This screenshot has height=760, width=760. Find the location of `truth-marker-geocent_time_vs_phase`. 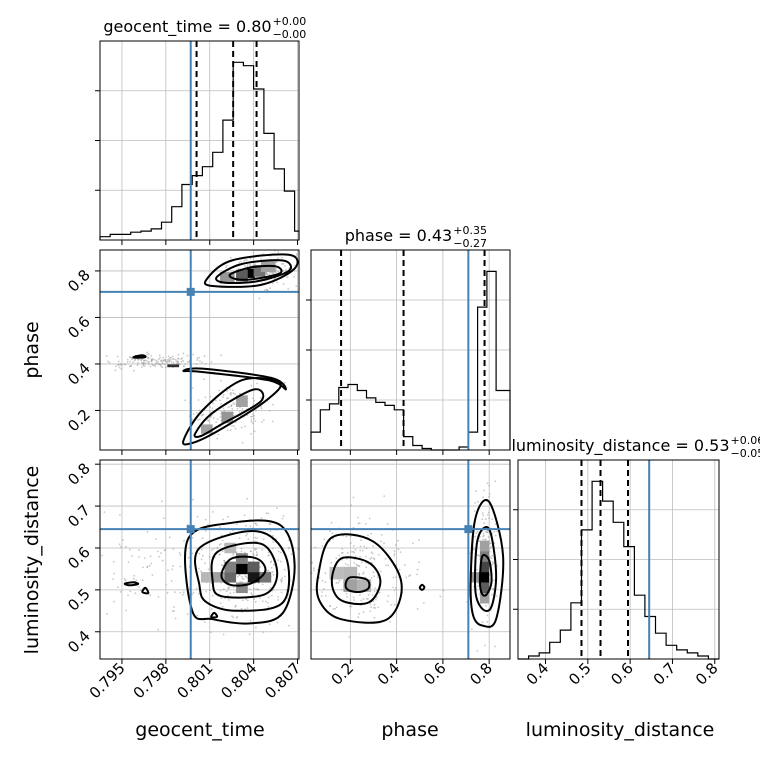

truth-marker-geocent_time_vs_phase is located at coordinates (190, 291).